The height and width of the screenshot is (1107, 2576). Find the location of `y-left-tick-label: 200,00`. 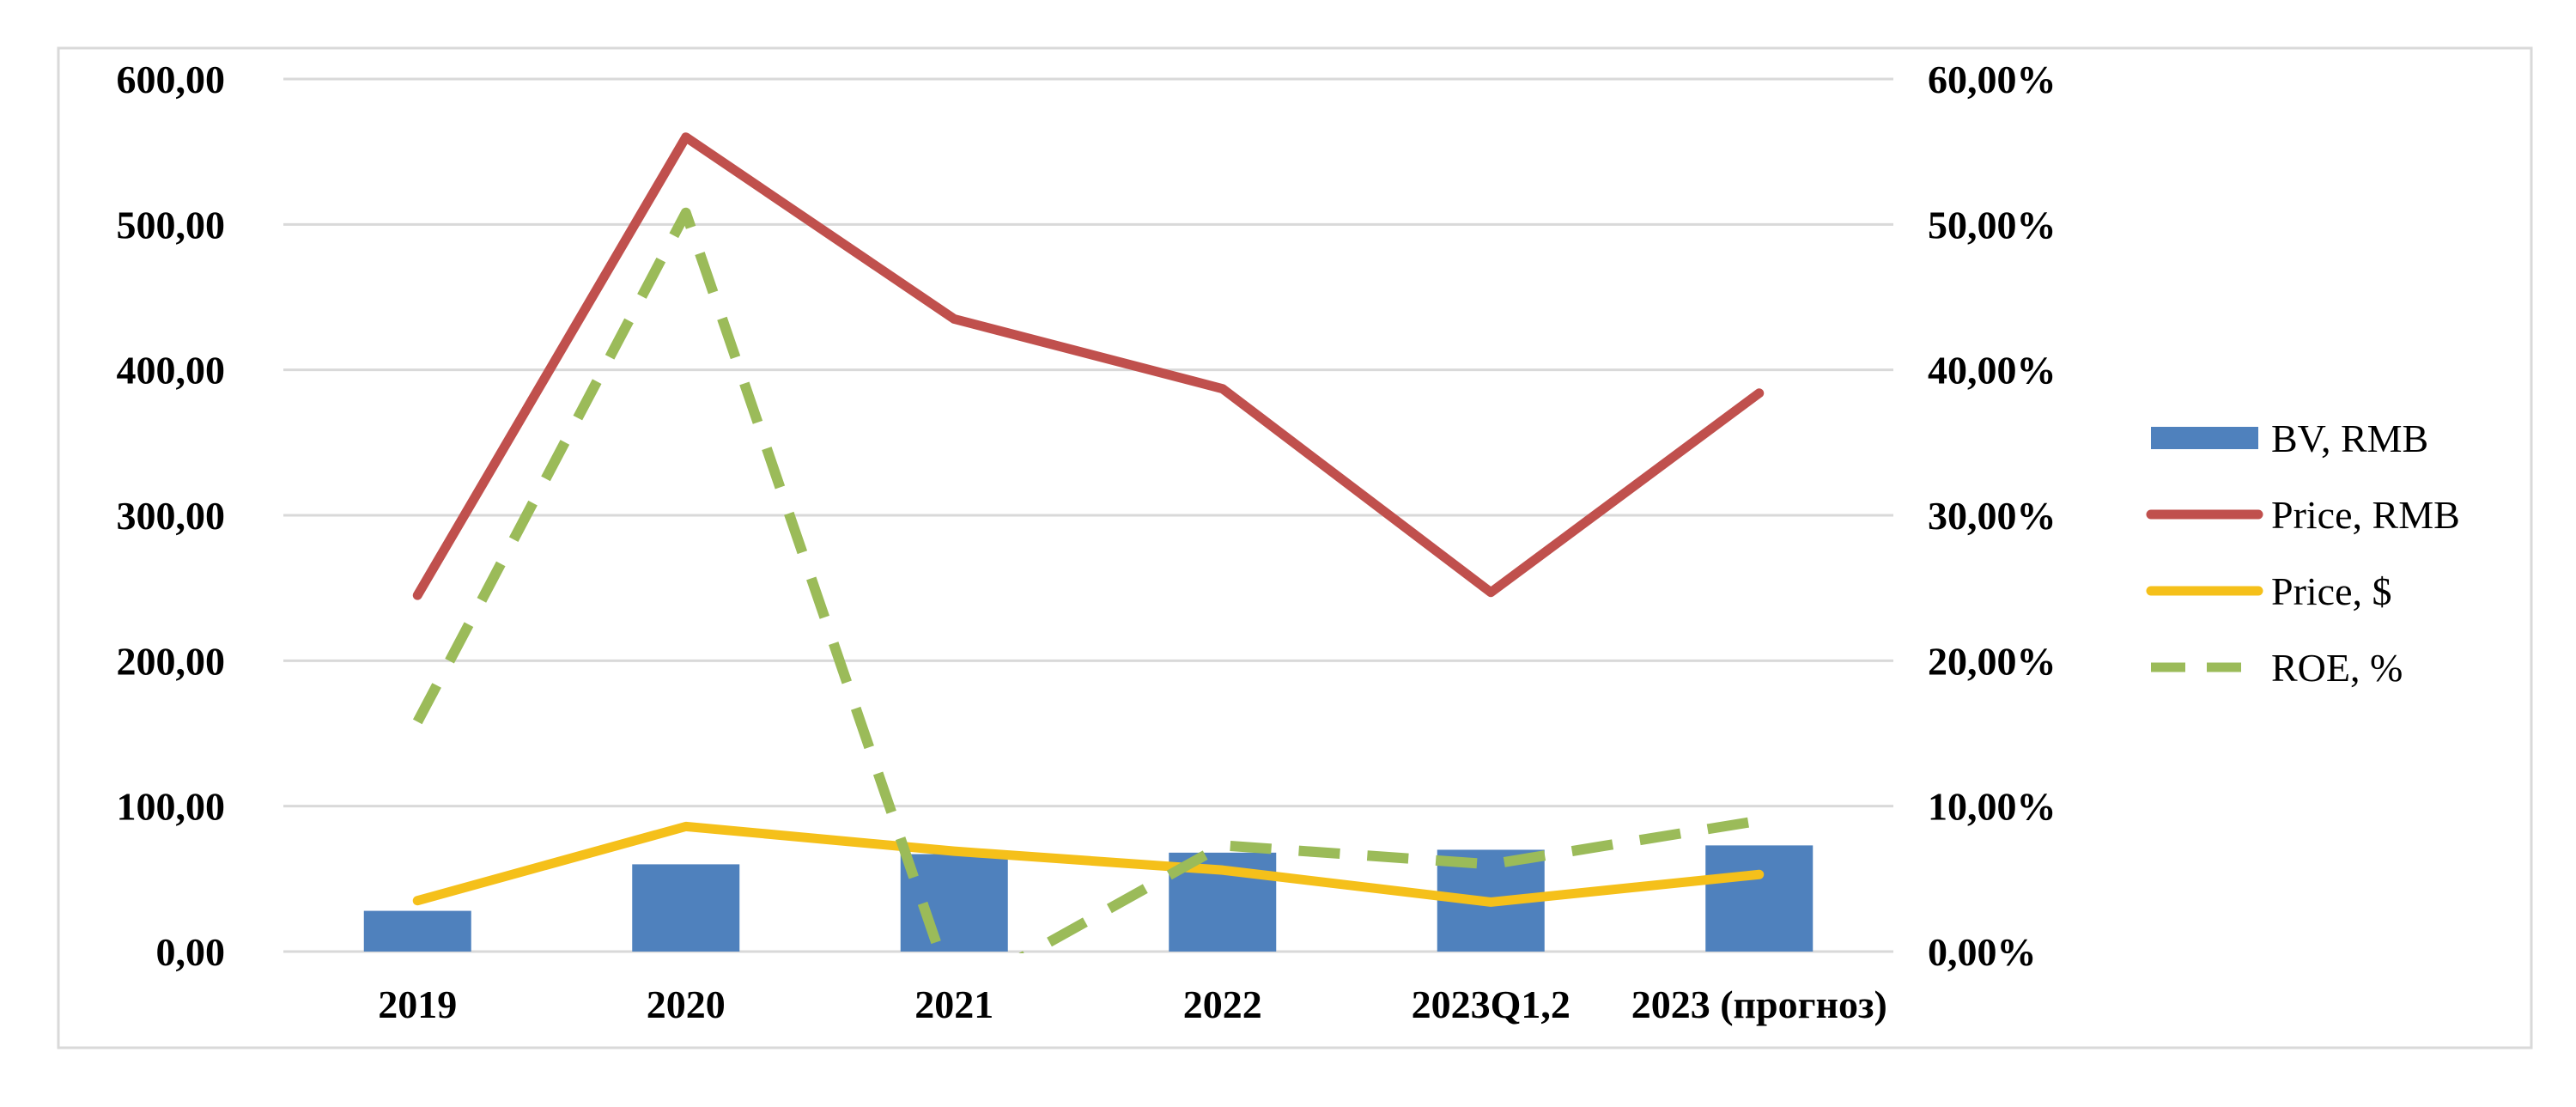

y-left-tick-label: 200,00 is located at coordinates (171, 661).